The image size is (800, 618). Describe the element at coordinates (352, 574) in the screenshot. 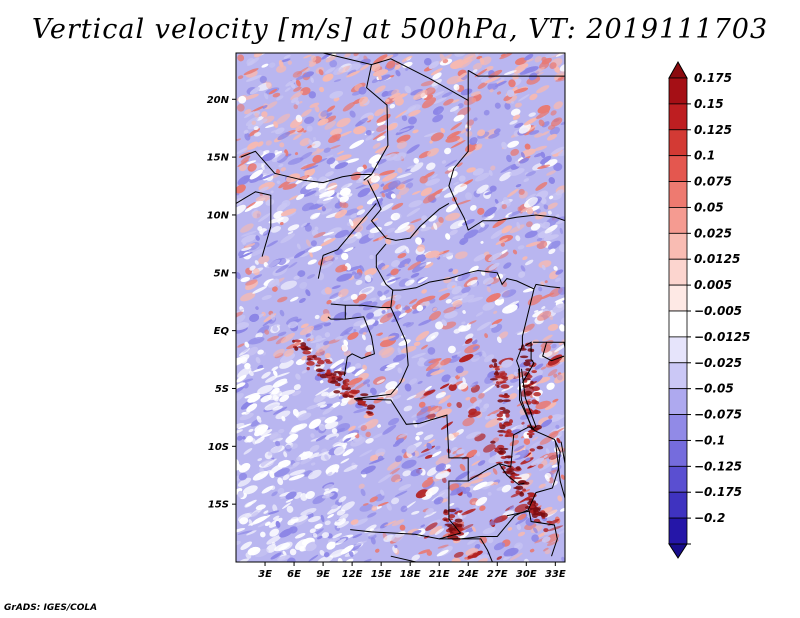

I see `lon-tick-label: 12E` at that location.